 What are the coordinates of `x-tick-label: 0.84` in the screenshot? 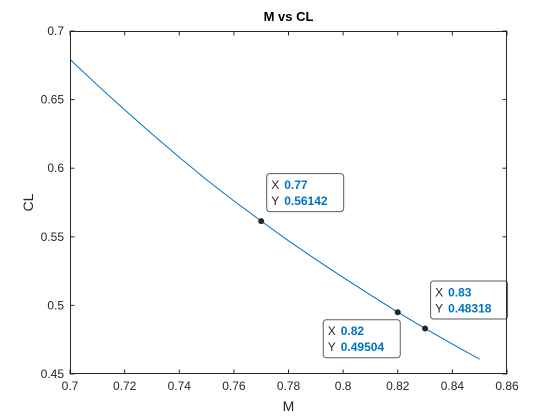 It's located at (453, 386).